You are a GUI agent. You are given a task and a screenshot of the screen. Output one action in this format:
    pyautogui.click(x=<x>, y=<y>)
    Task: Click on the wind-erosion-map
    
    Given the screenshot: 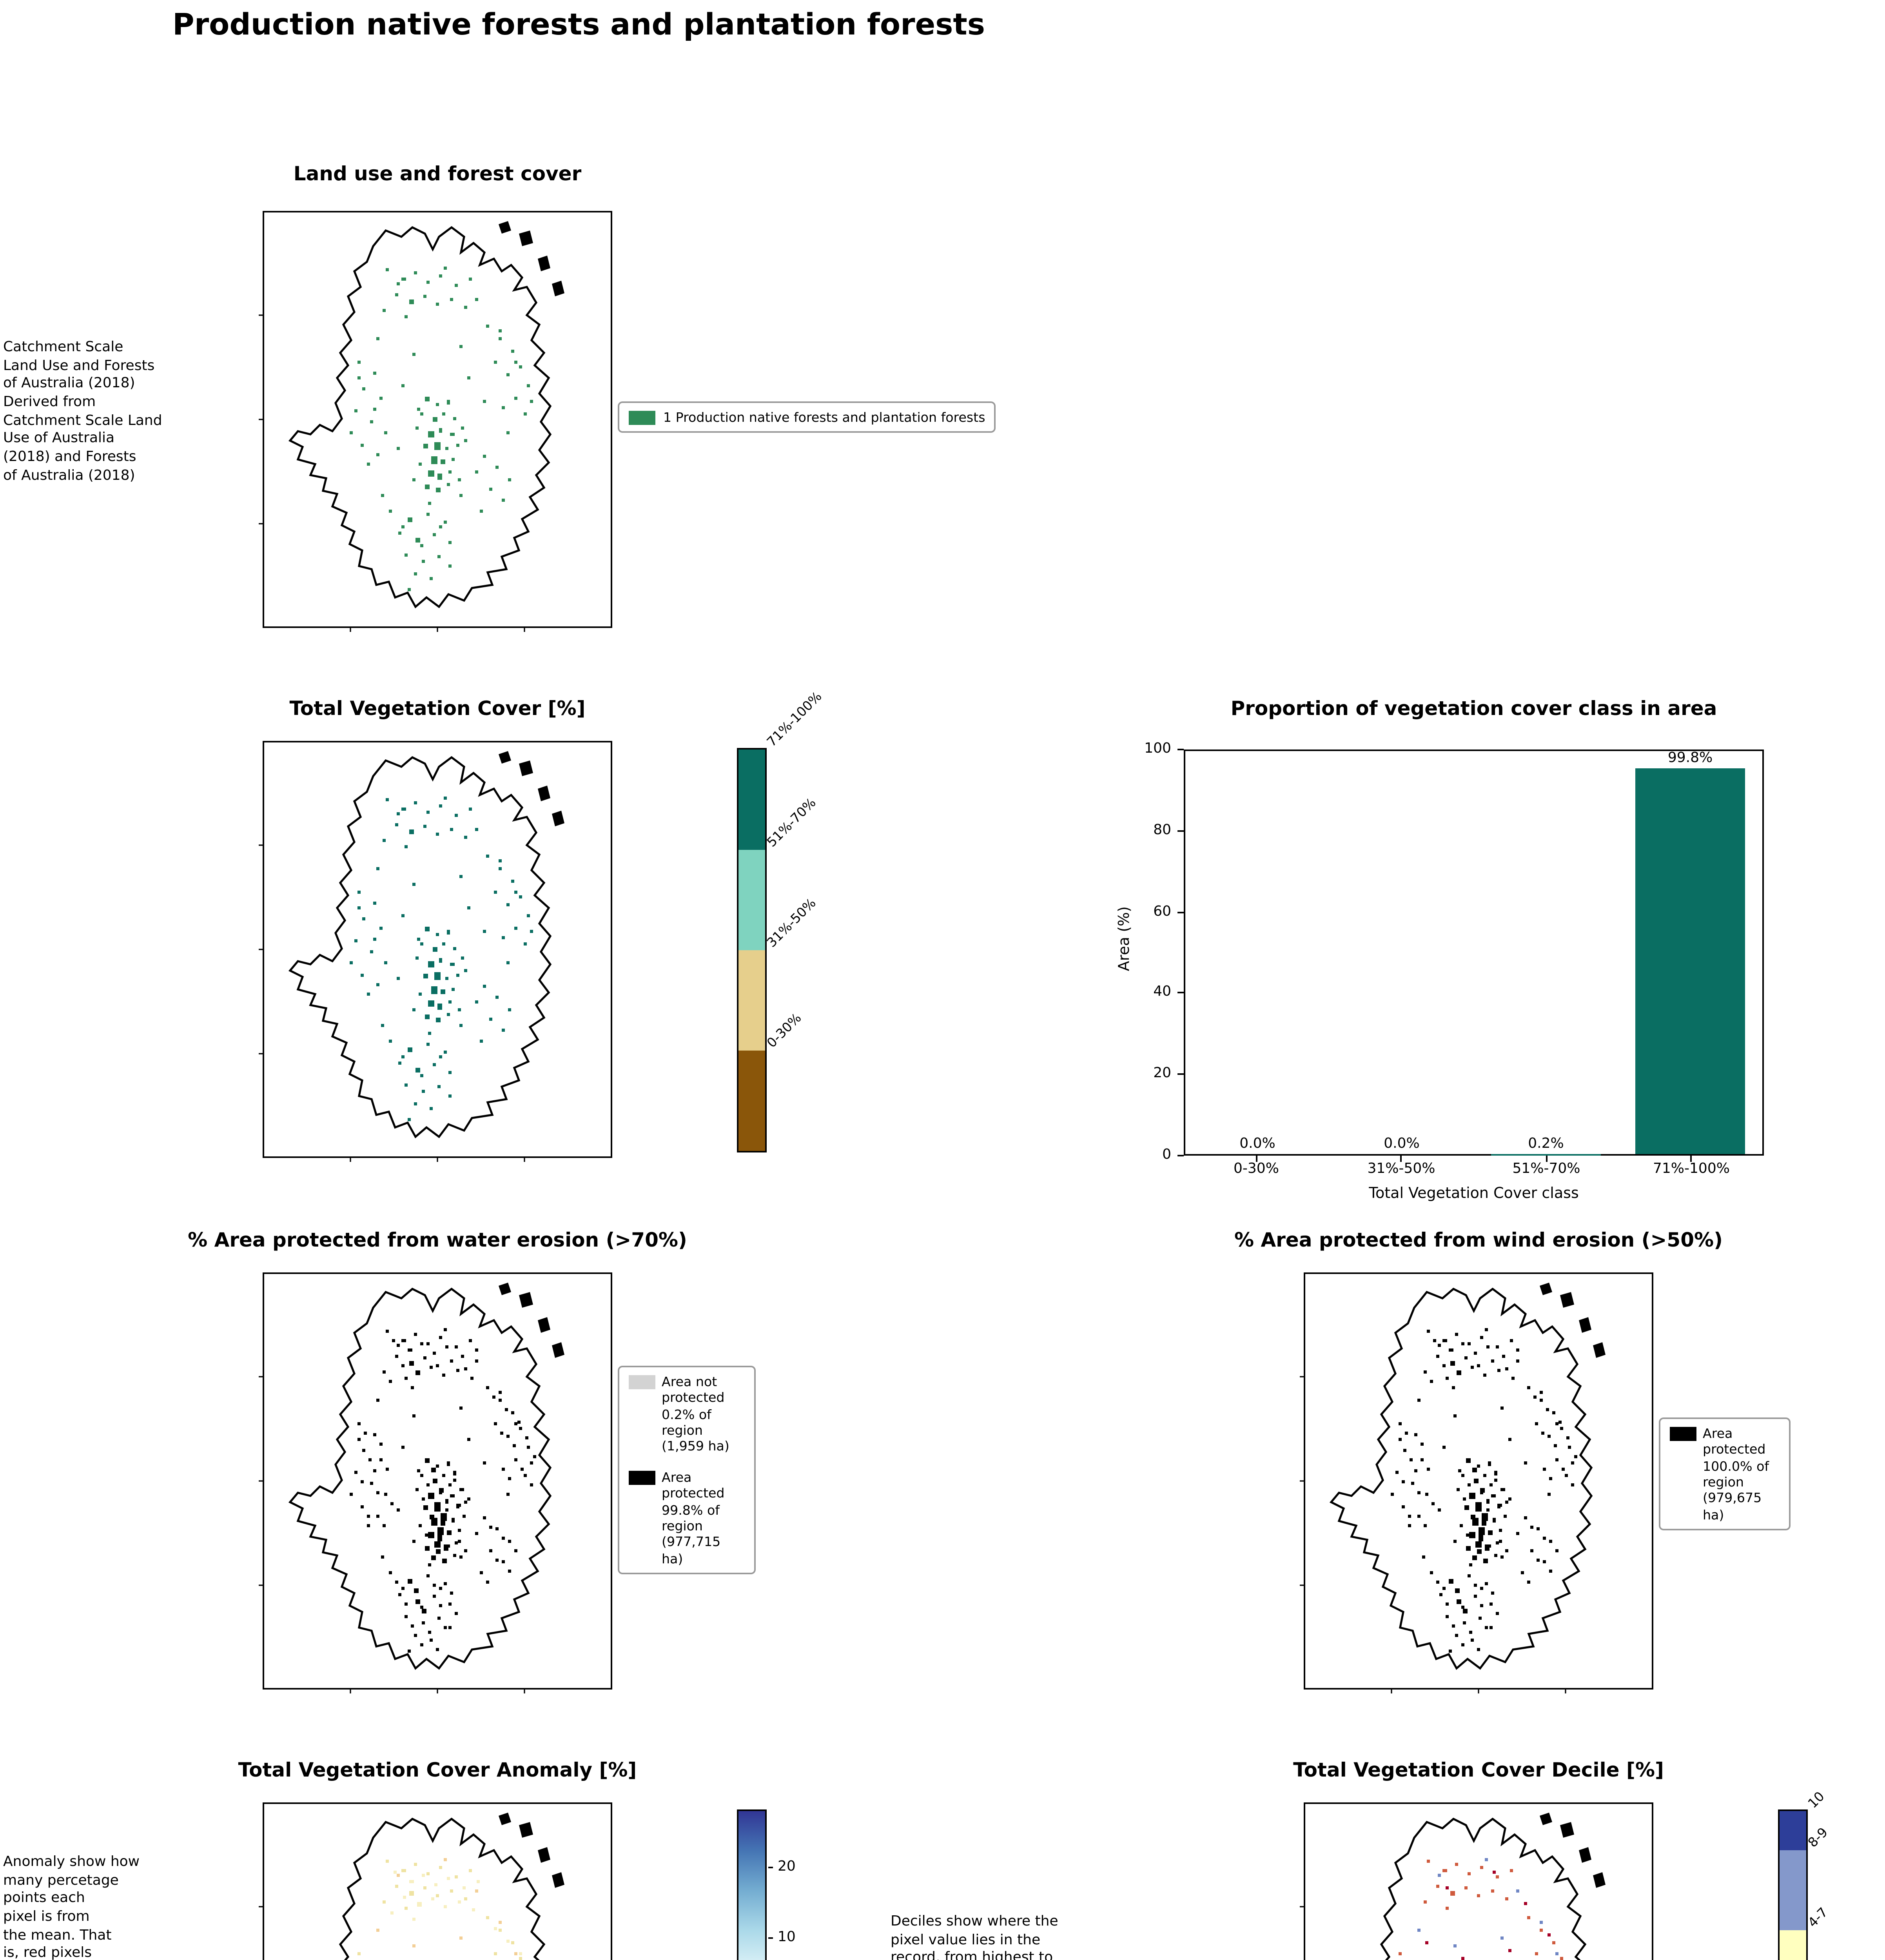 What is the action you would take?
    pyautogui.click(x=1476, y=1483)
    